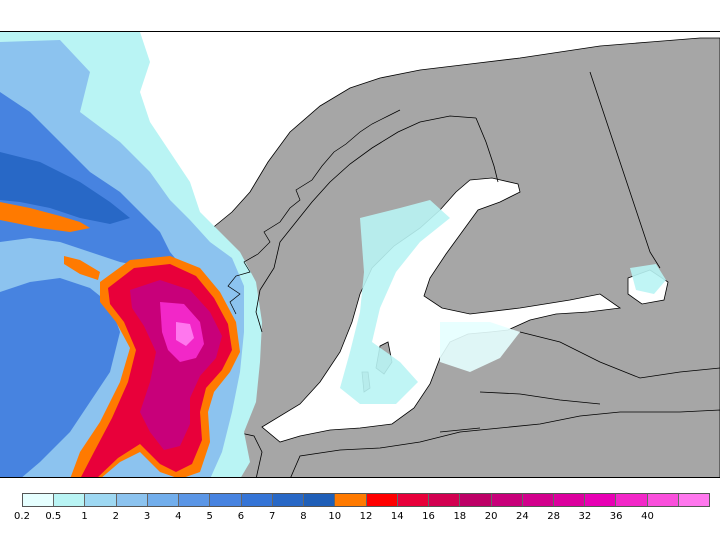 The height and width of the screenshot is (540, 720). Describe the element at coordinates (60, 377) in the screenshot. I see `precip-west-strong-south` at that location.